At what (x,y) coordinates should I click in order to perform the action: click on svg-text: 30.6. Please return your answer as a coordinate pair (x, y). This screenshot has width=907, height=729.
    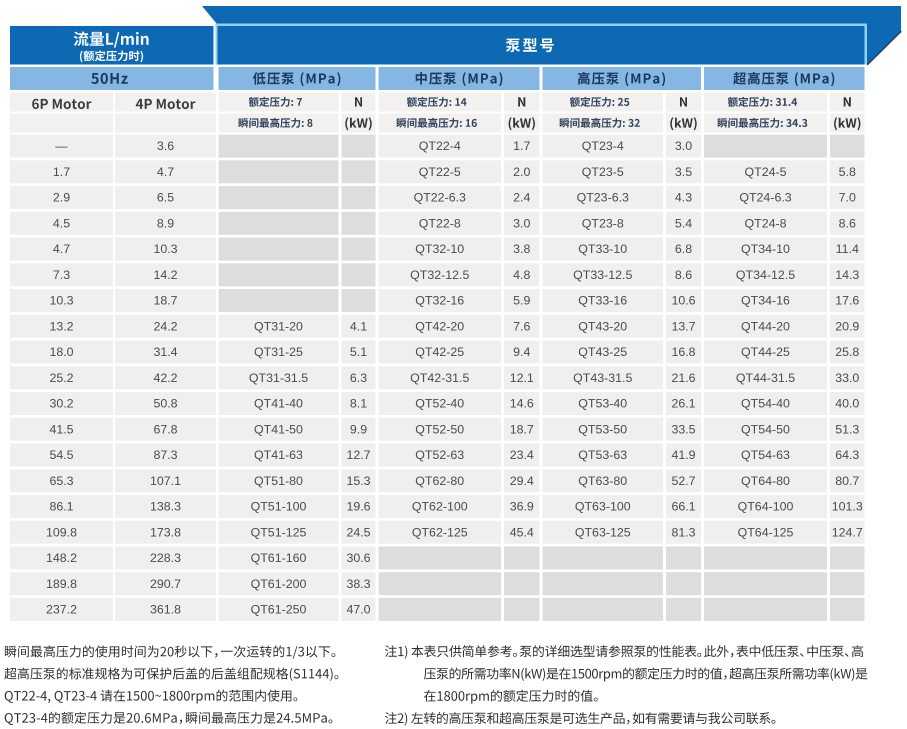
    Looking at the image, I should click on (358, 558).